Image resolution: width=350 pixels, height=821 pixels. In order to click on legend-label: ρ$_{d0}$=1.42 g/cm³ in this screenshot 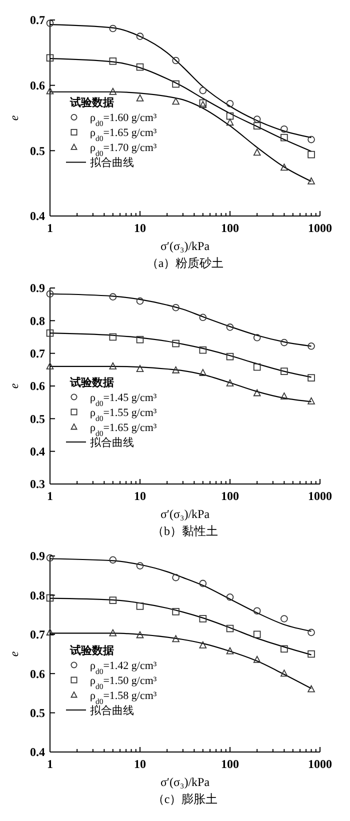, I will do `click(124, 668)`.